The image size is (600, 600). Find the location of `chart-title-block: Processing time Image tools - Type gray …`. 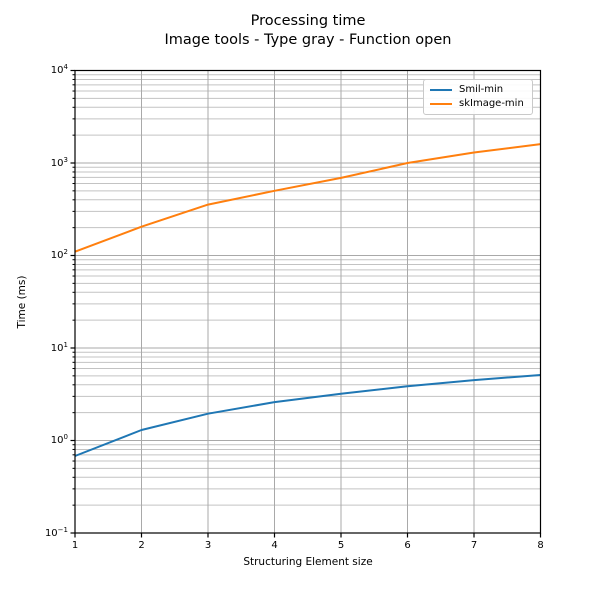

chart-title-block: Processing time Image tools - Type gray … is located at coordinates (308, 30).